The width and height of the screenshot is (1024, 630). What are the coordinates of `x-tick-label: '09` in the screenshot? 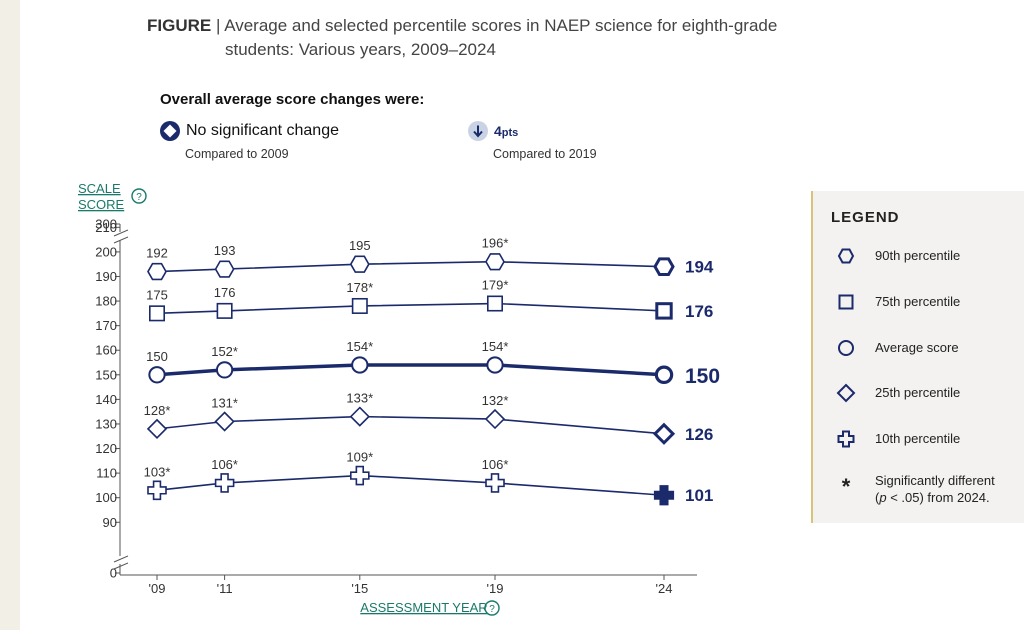 It's located at (157, 588).